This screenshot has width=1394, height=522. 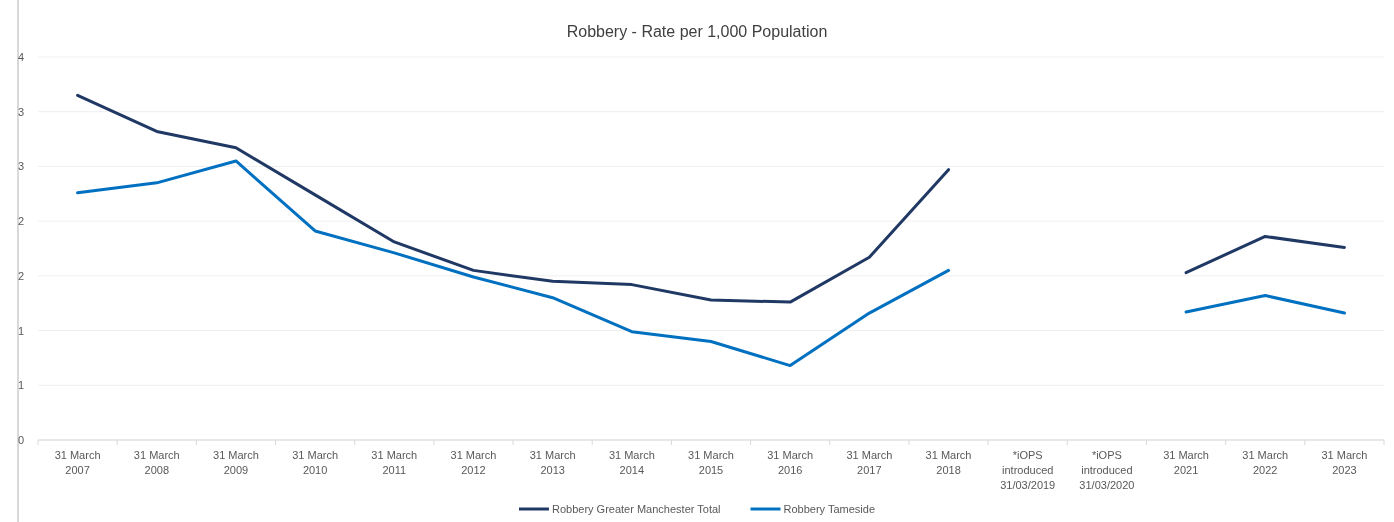 I want to click on legend-label: Robbery Tameside, so click(x=829, y=509).